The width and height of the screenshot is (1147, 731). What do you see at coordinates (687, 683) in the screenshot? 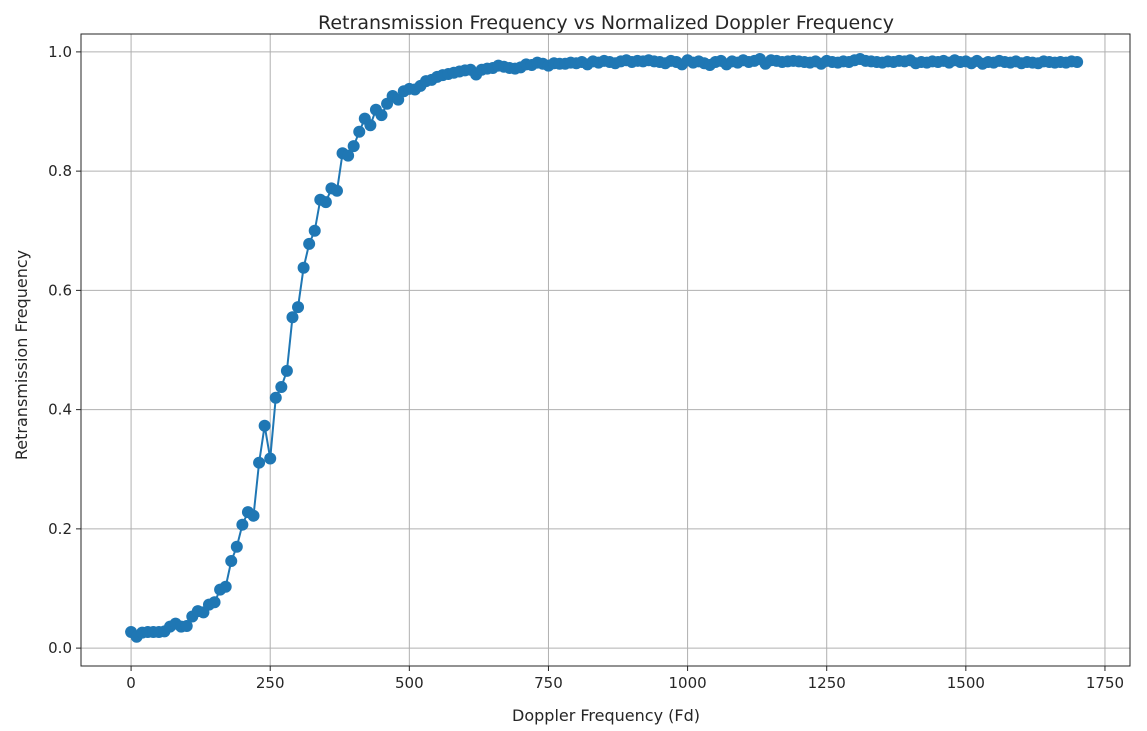
I see `x-tick-label: 1000` at bounding box center [687, 683].